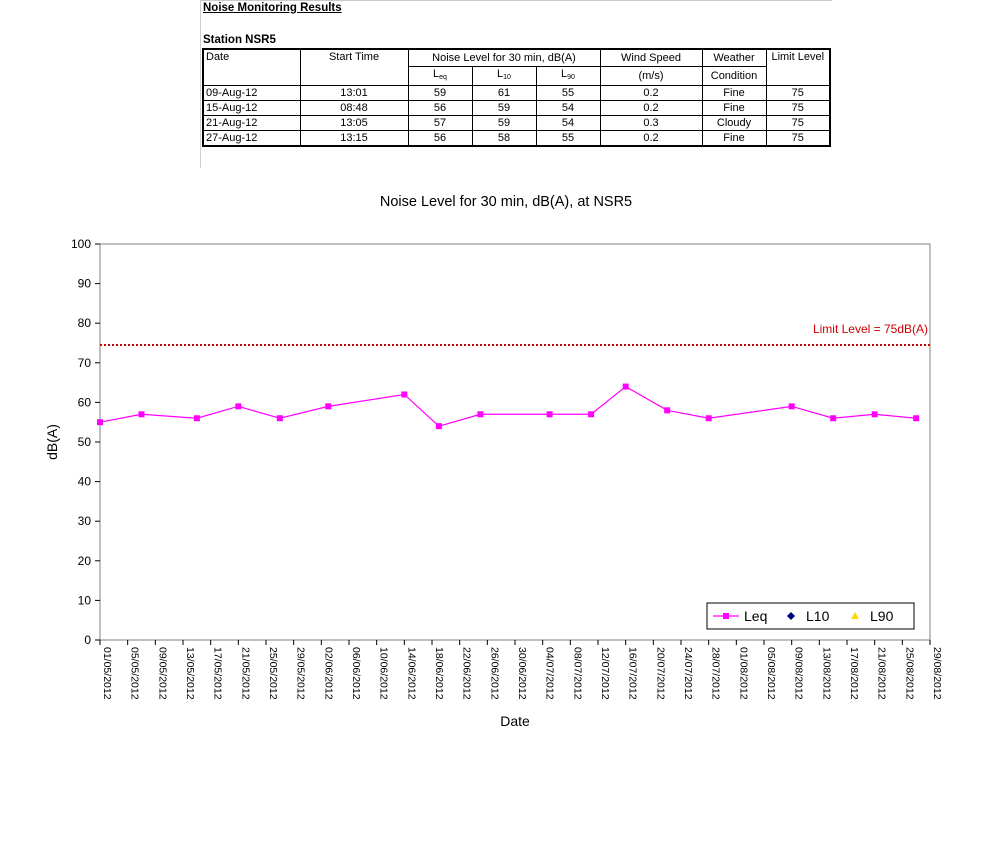 The width and height of the screenshot is (983, 862). Describe the element at coordinates (273, 673) in the screenshot. I see `x-tick-label: 25/05/2012` at that location.